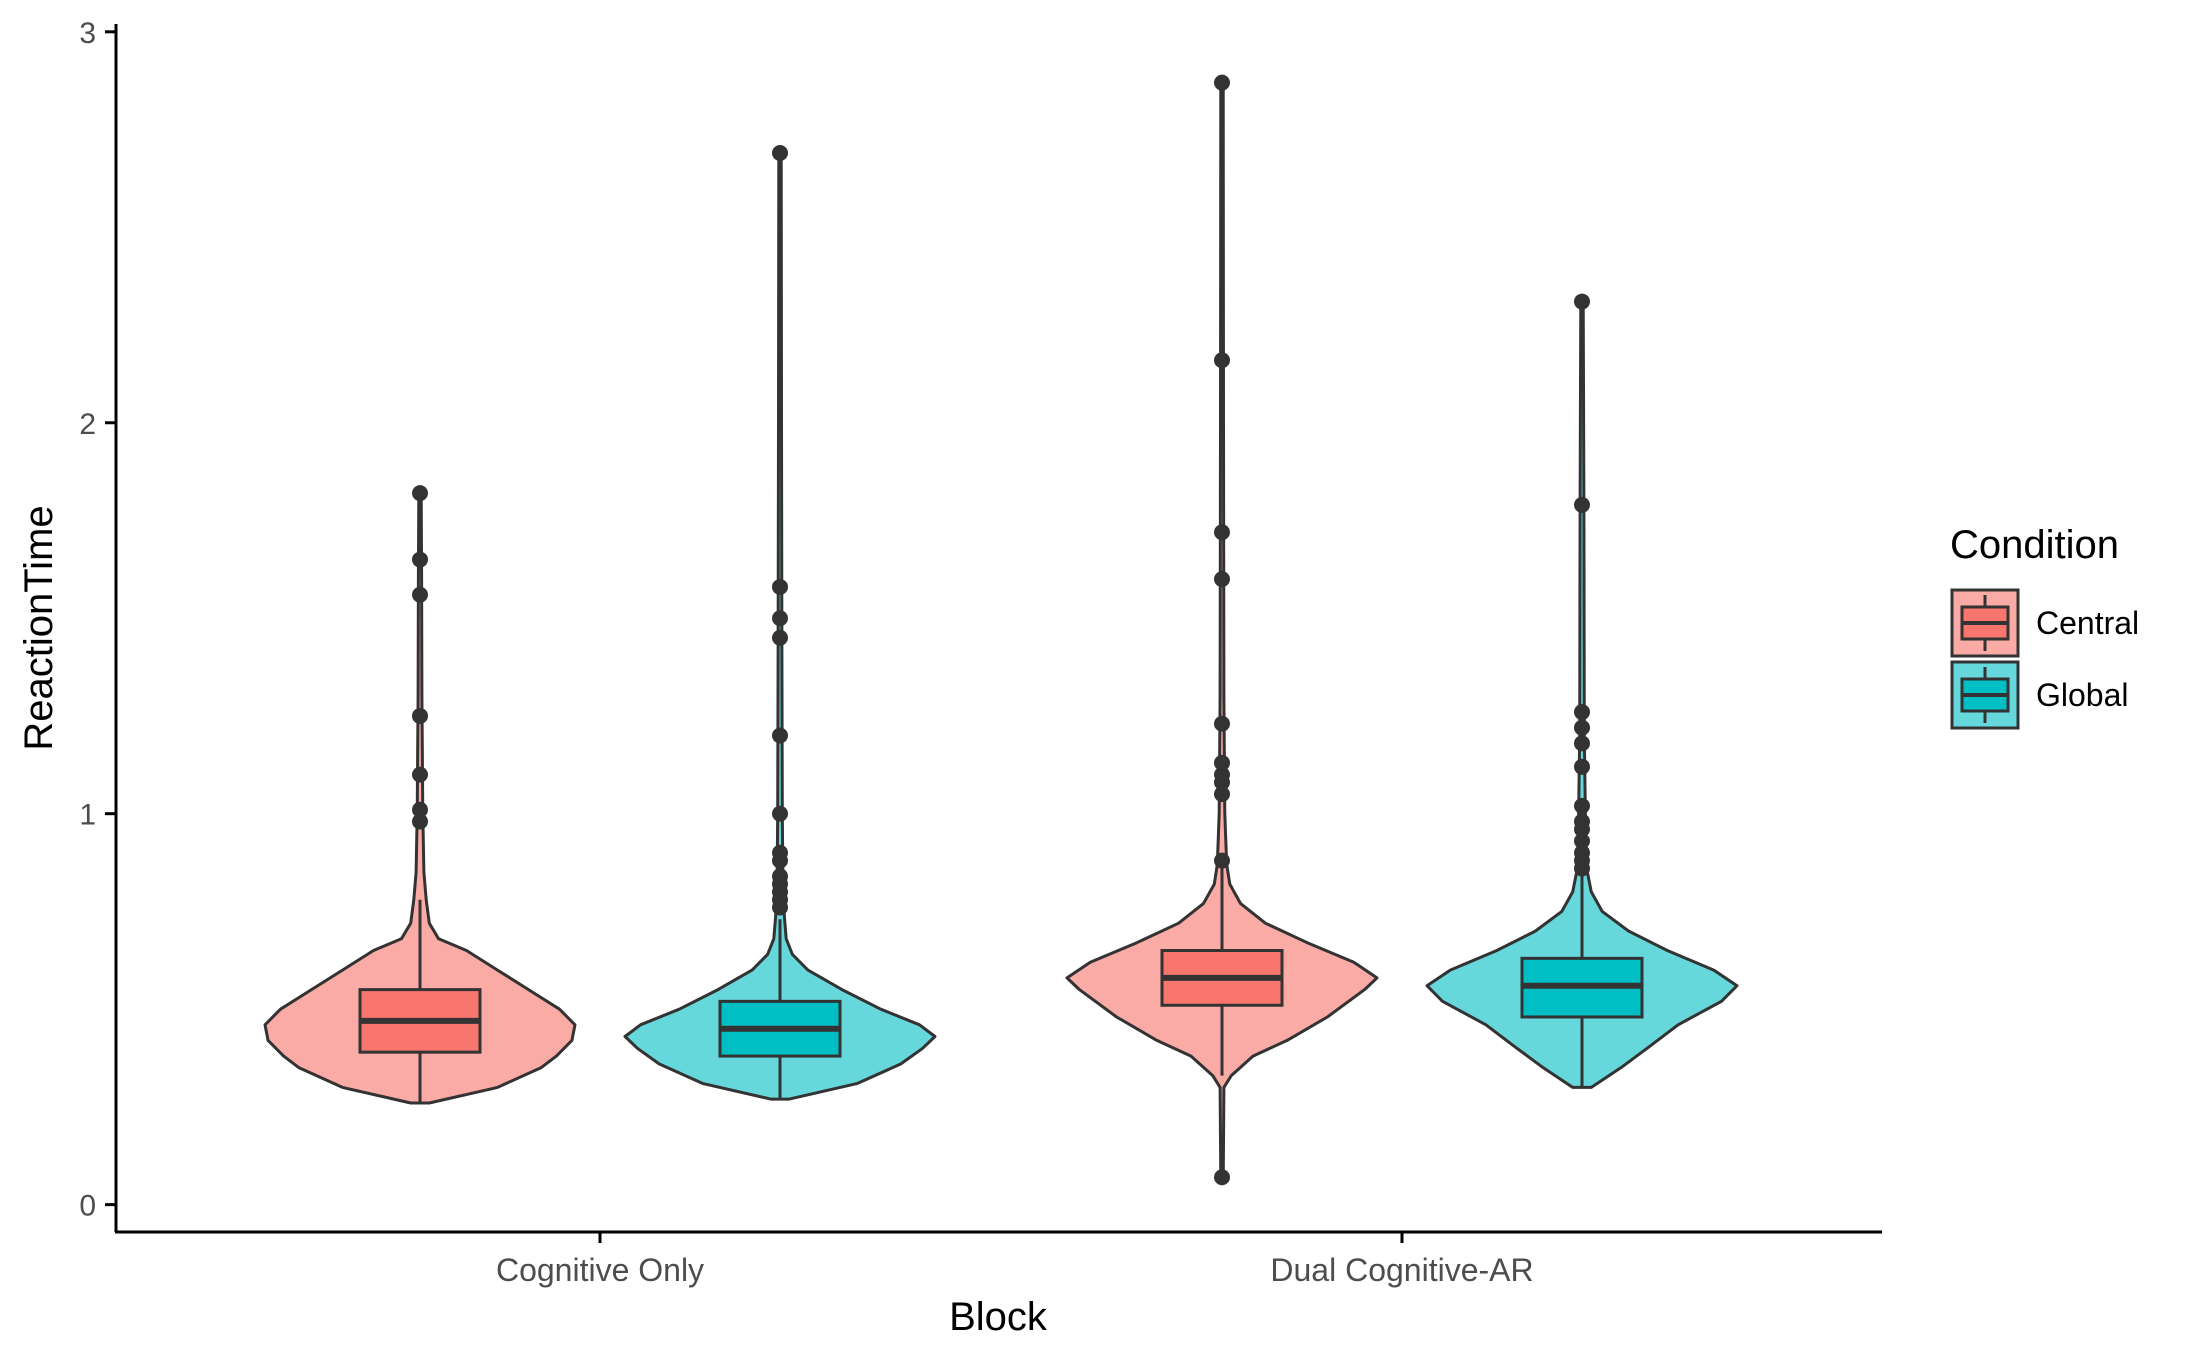  What do you see at coordinates (2087, 623) in the screenshot?
I see `legend-label: Central` at bounding box center [2087, 623].